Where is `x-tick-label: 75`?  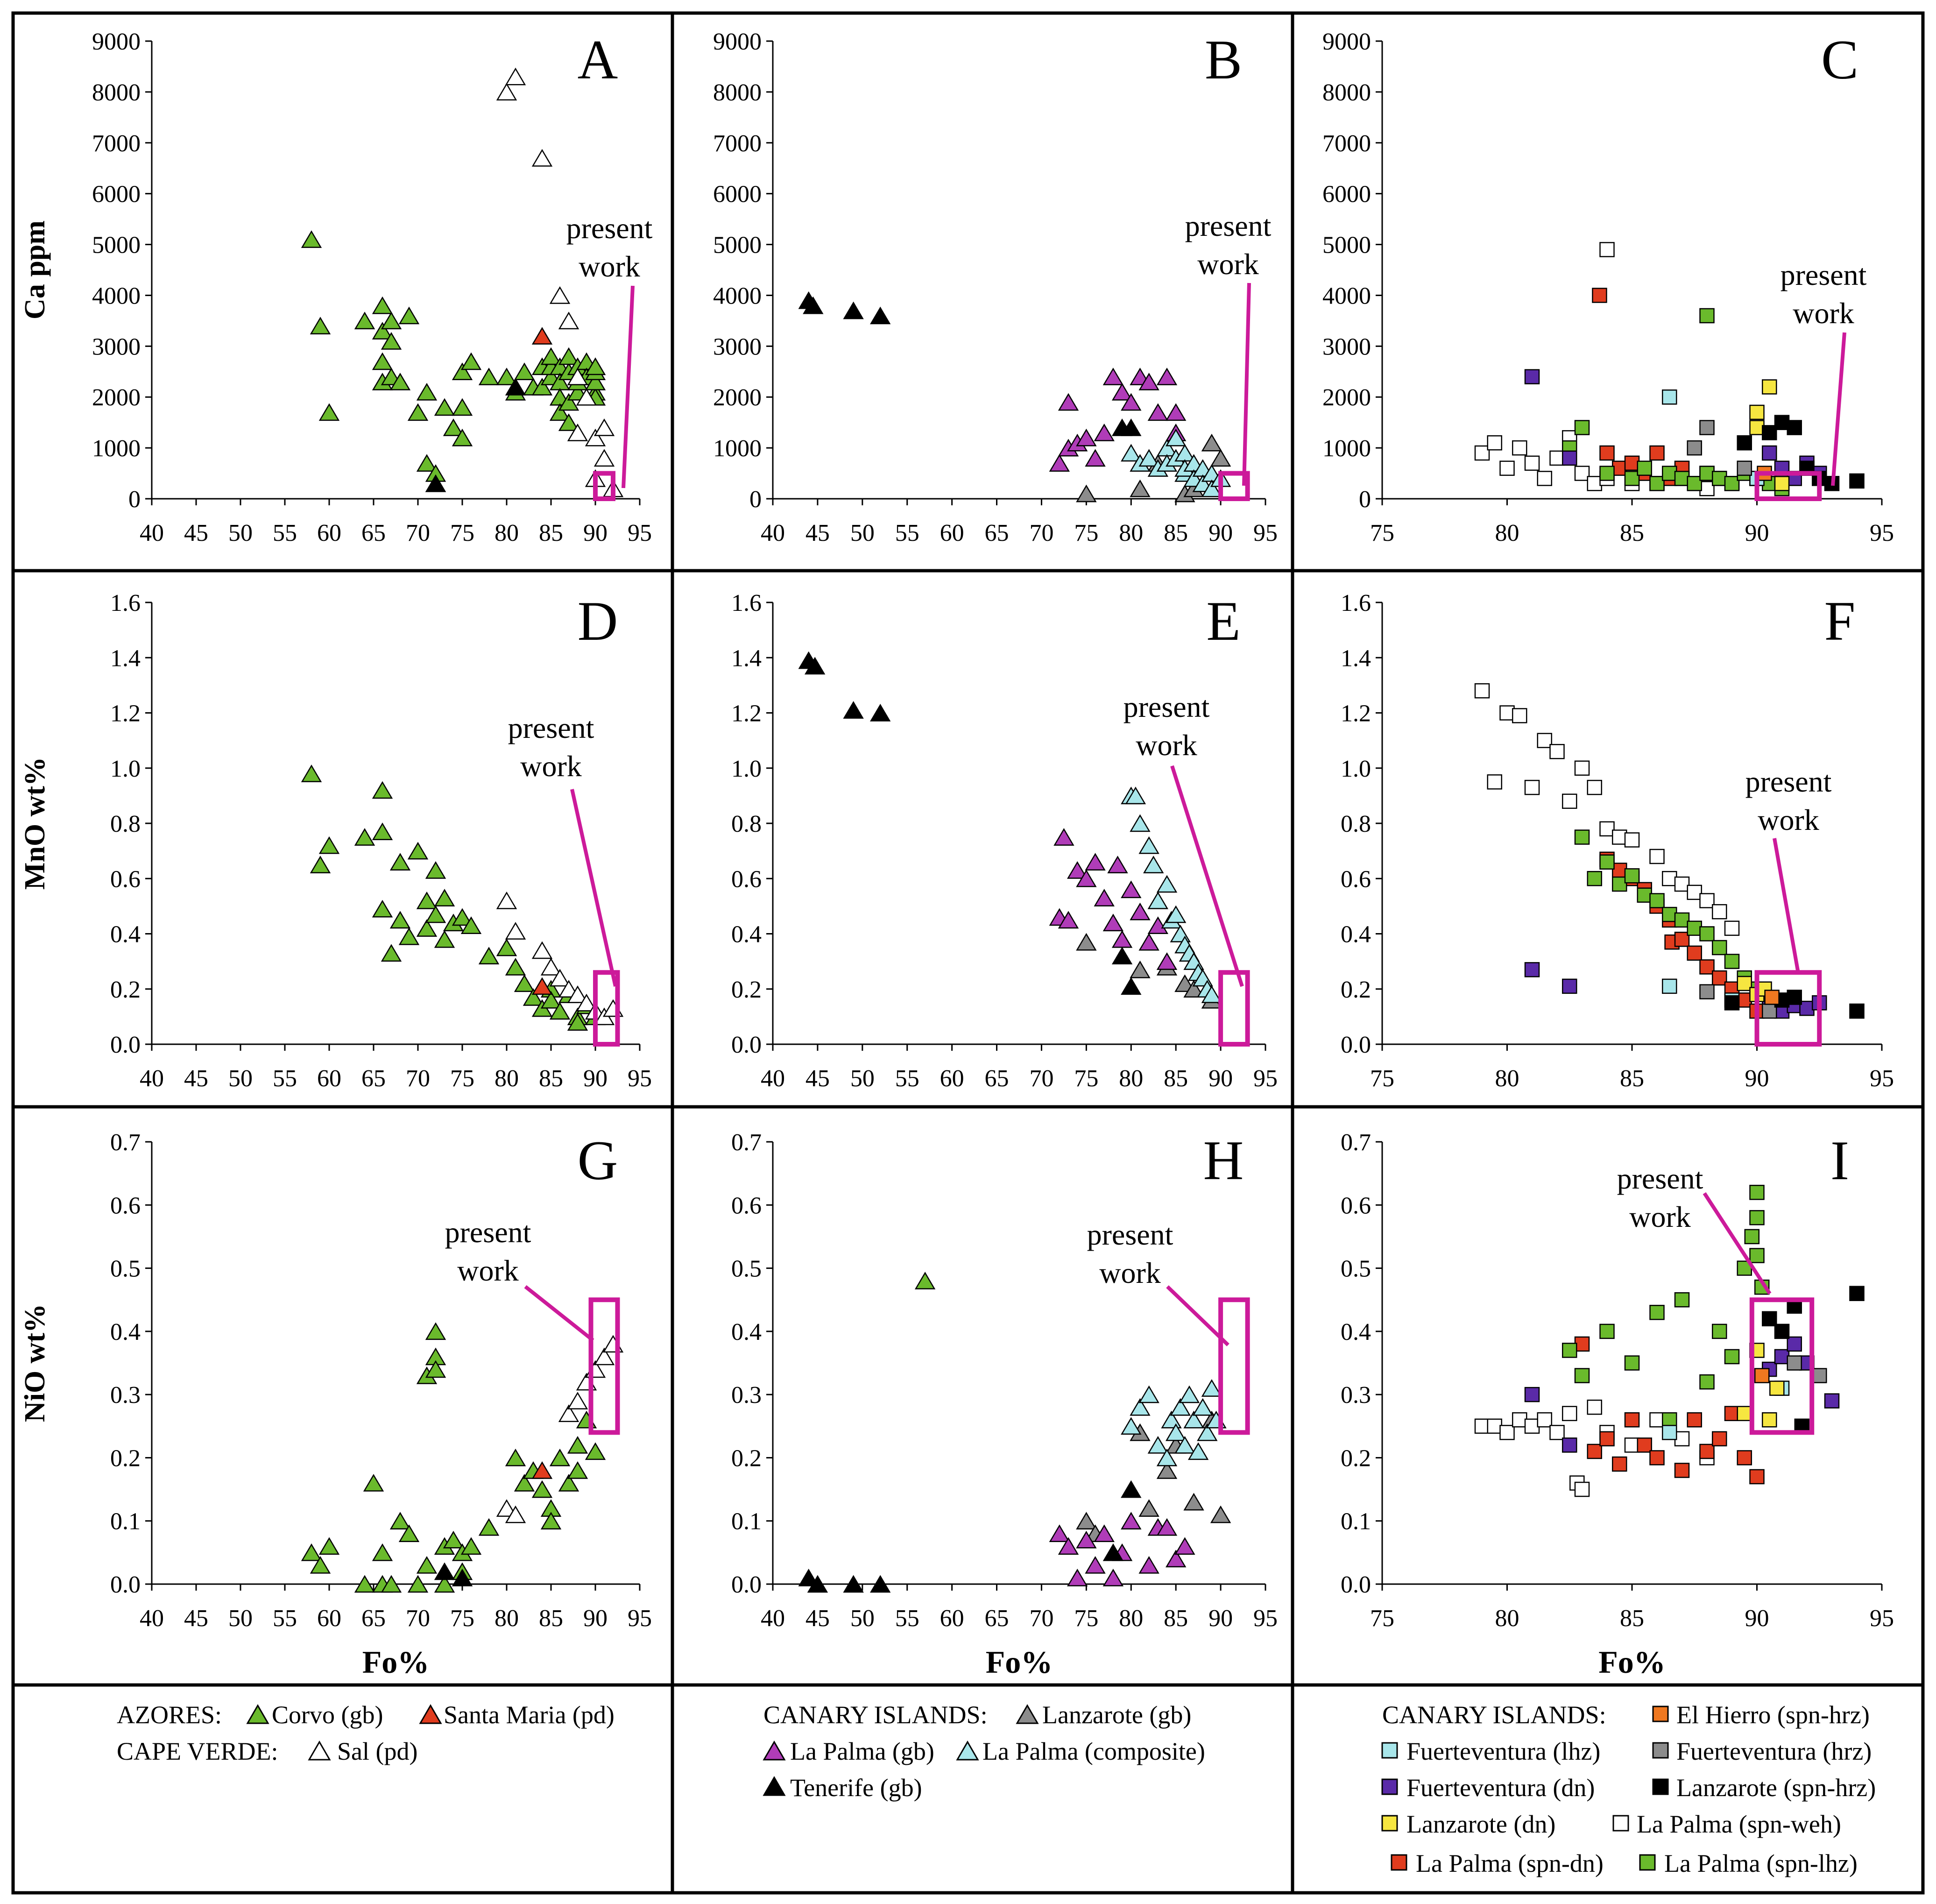 x-tick-label: 75 is located at coordinates (1382, 1618).